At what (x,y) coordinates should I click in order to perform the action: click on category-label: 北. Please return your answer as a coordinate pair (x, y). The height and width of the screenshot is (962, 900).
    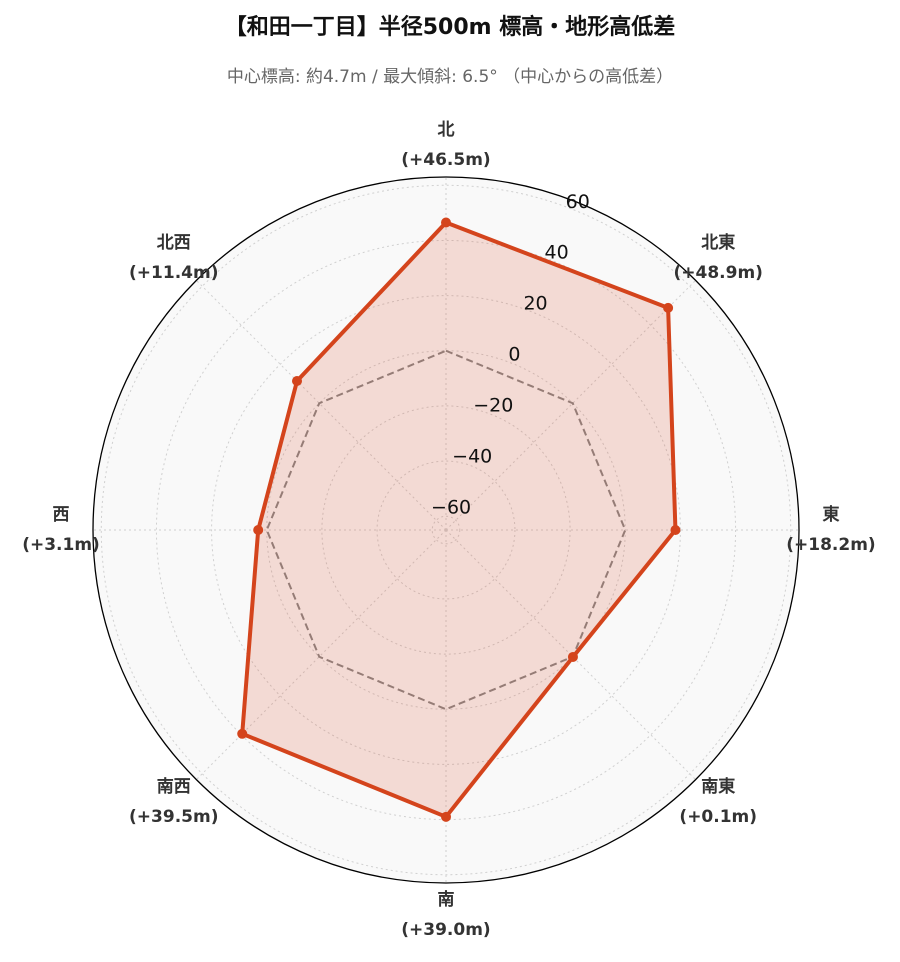
    Looking at the image, I should click on (446, 130).